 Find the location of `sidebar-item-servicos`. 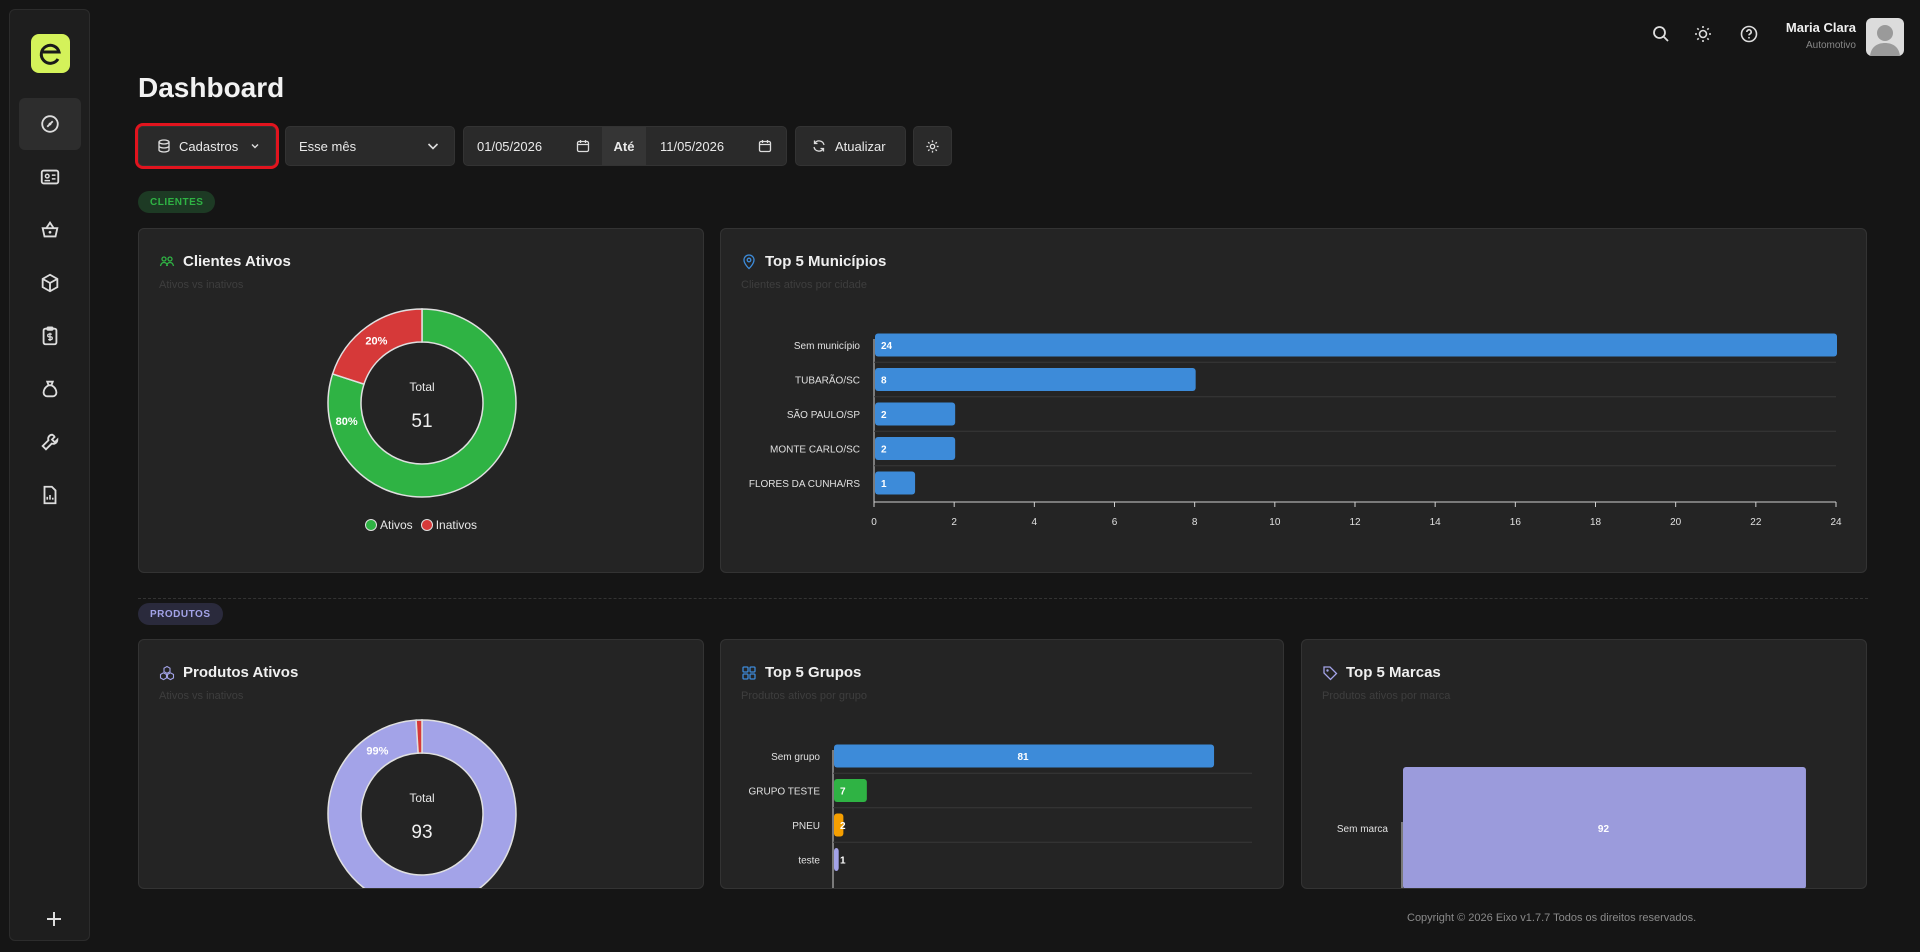

sidebar-item-servicos is located at coordinates (50, 442).